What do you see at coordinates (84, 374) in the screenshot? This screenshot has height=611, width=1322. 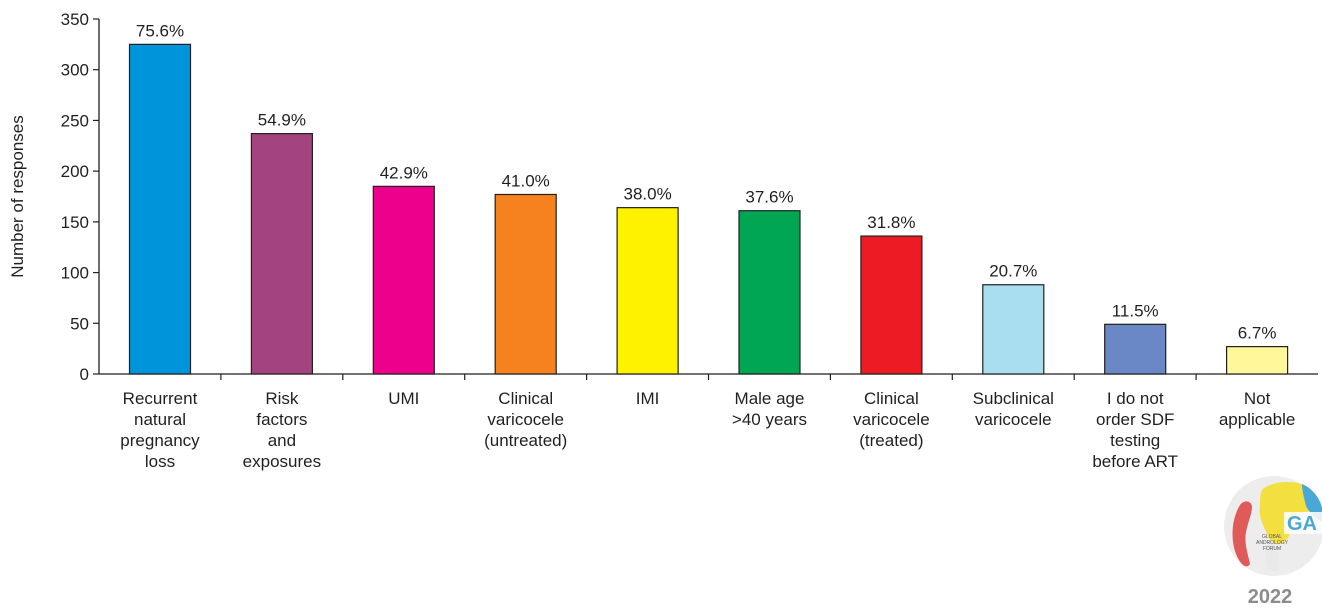 I see `y-tick-label: 0` at bounding box center [84, 374].